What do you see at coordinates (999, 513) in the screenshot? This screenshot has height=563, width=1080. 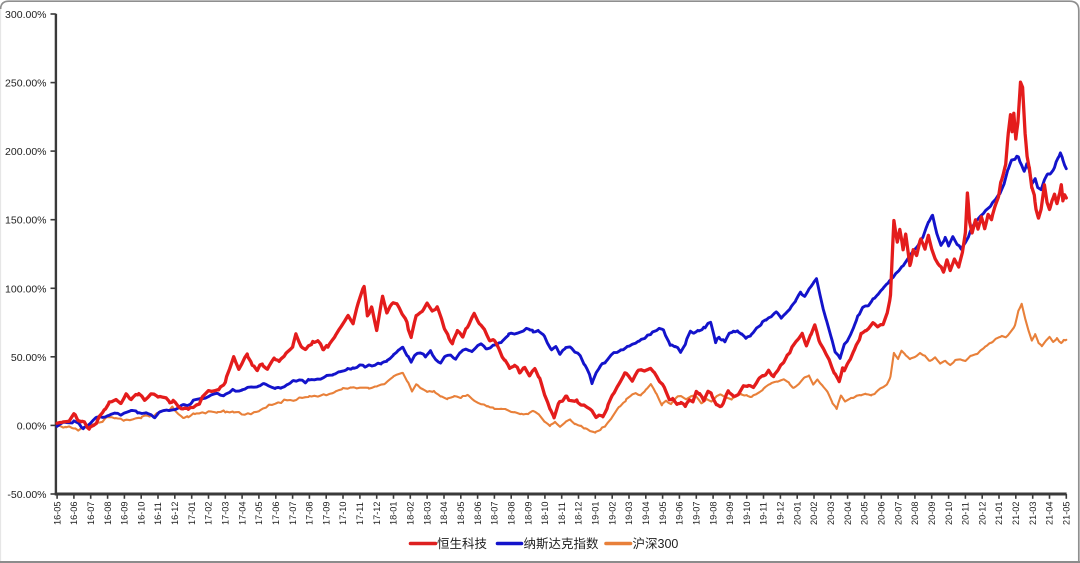 I see `svg-text: 21-01` at bounding box center [999, 513].